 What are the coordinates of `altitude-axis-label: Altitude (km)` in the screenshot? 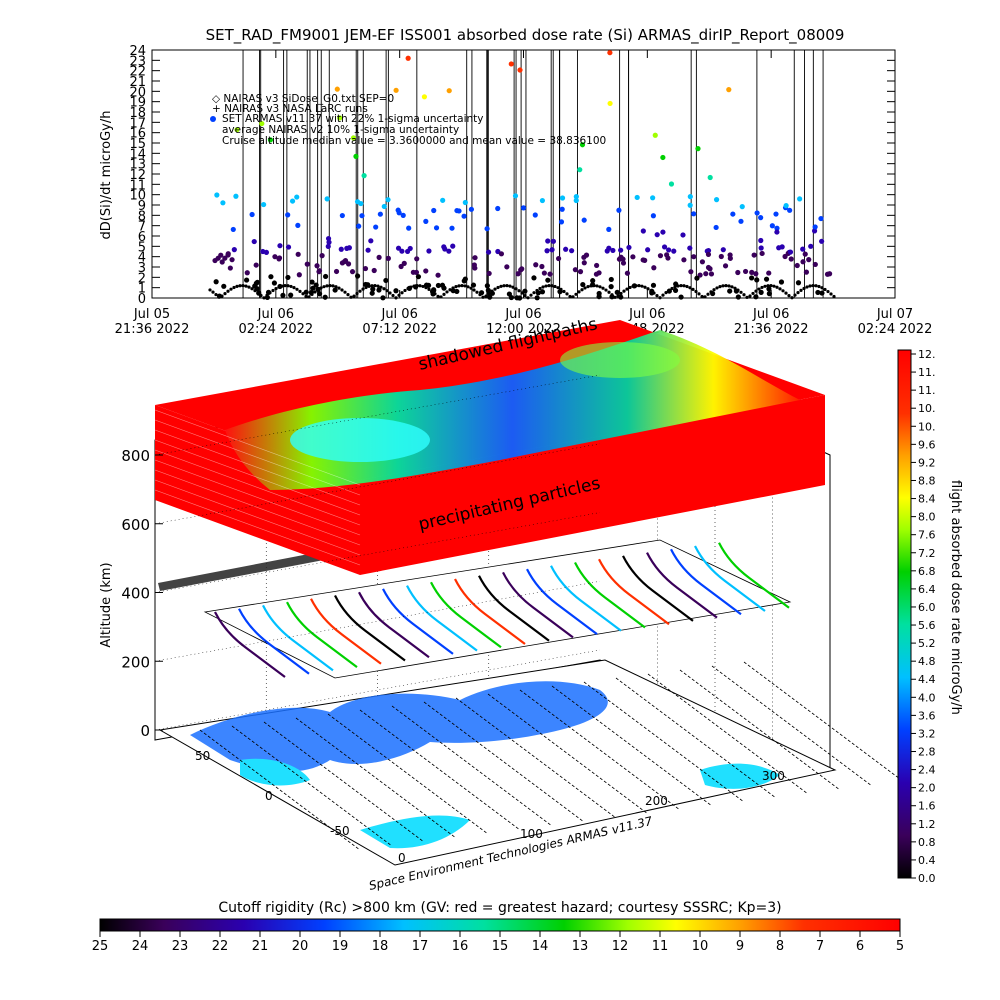 It's located at (106, 604).